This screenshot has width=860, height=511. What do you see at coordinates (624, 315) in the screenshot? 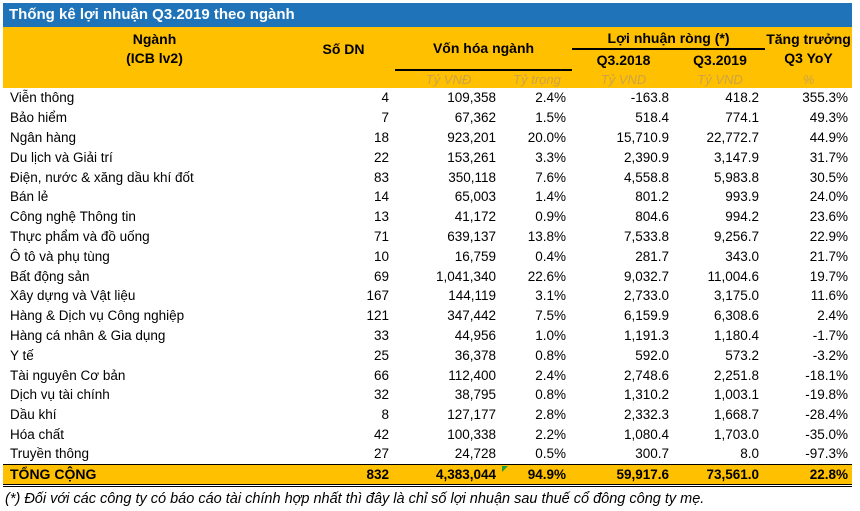
I see `profit-2018-cell: 6,159.9` at bounding box center [624, 315].